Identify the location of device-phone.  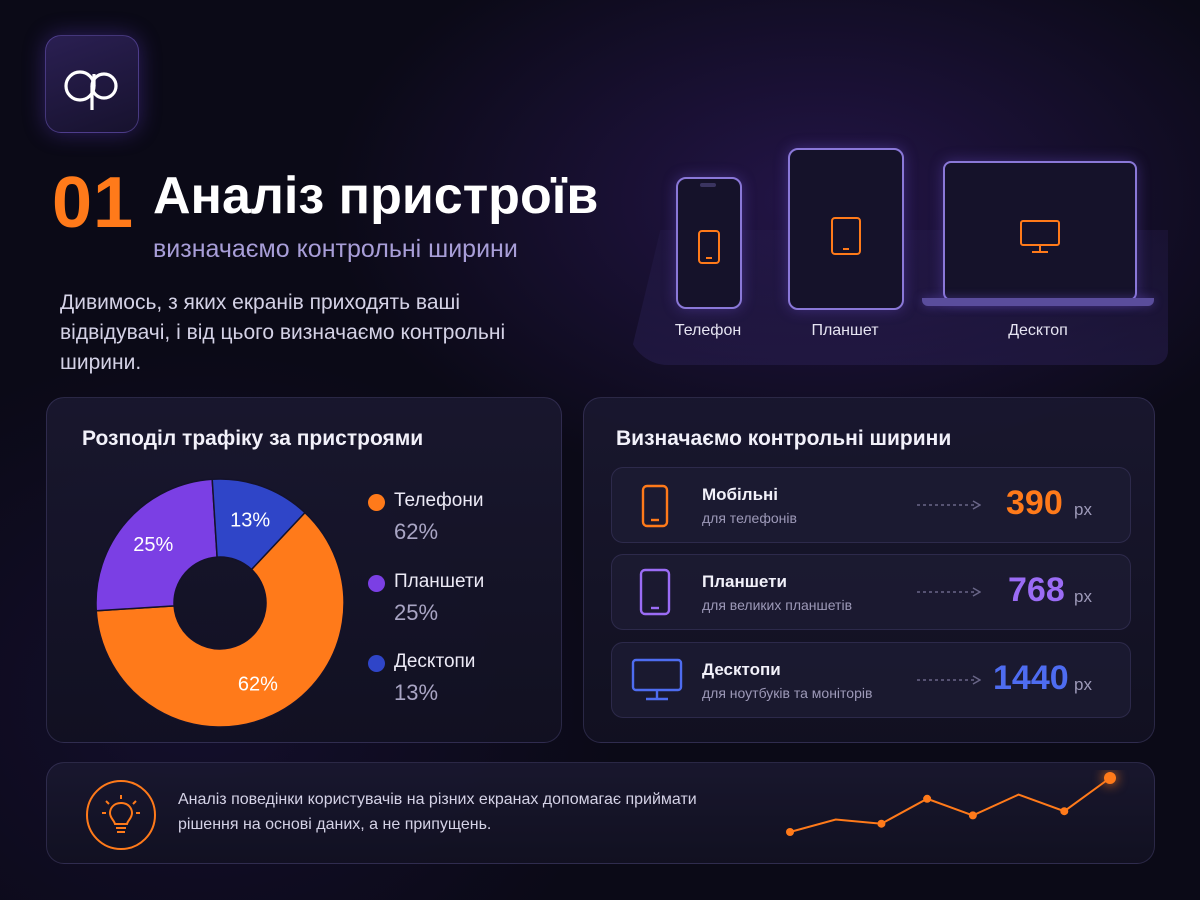
(709, 243).